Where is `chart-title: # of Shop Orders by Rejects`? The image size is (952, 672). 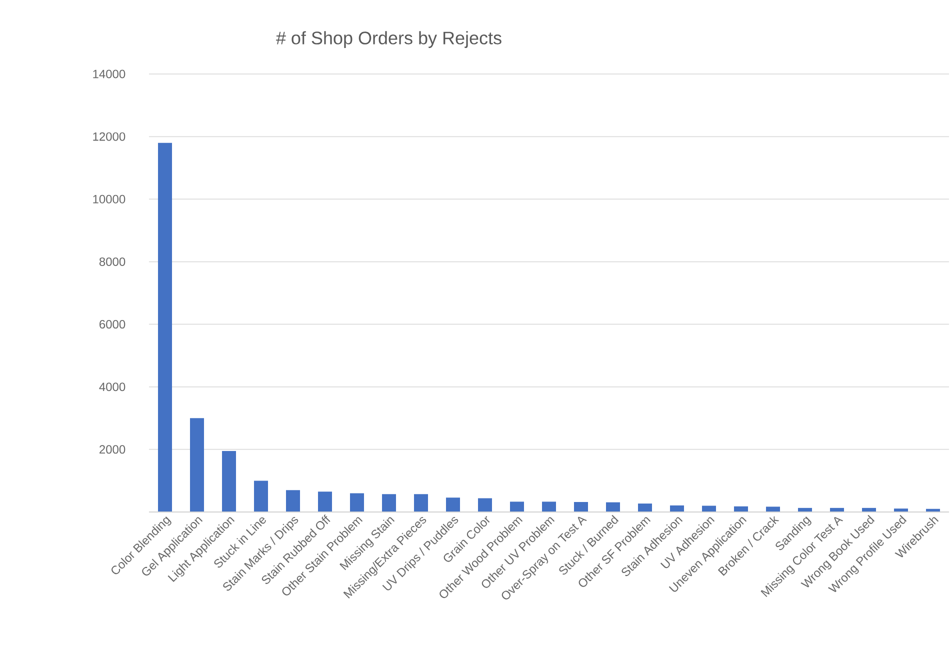
chart-title: # of Shop Orders by Rejects is located at coordinates (389, 39).